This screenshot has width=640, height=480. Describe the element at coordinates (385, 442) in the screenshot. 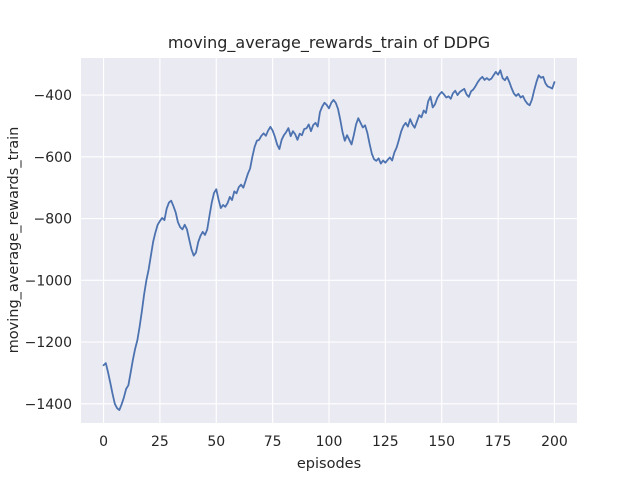

I see `x-tick-label: 125` at that location.